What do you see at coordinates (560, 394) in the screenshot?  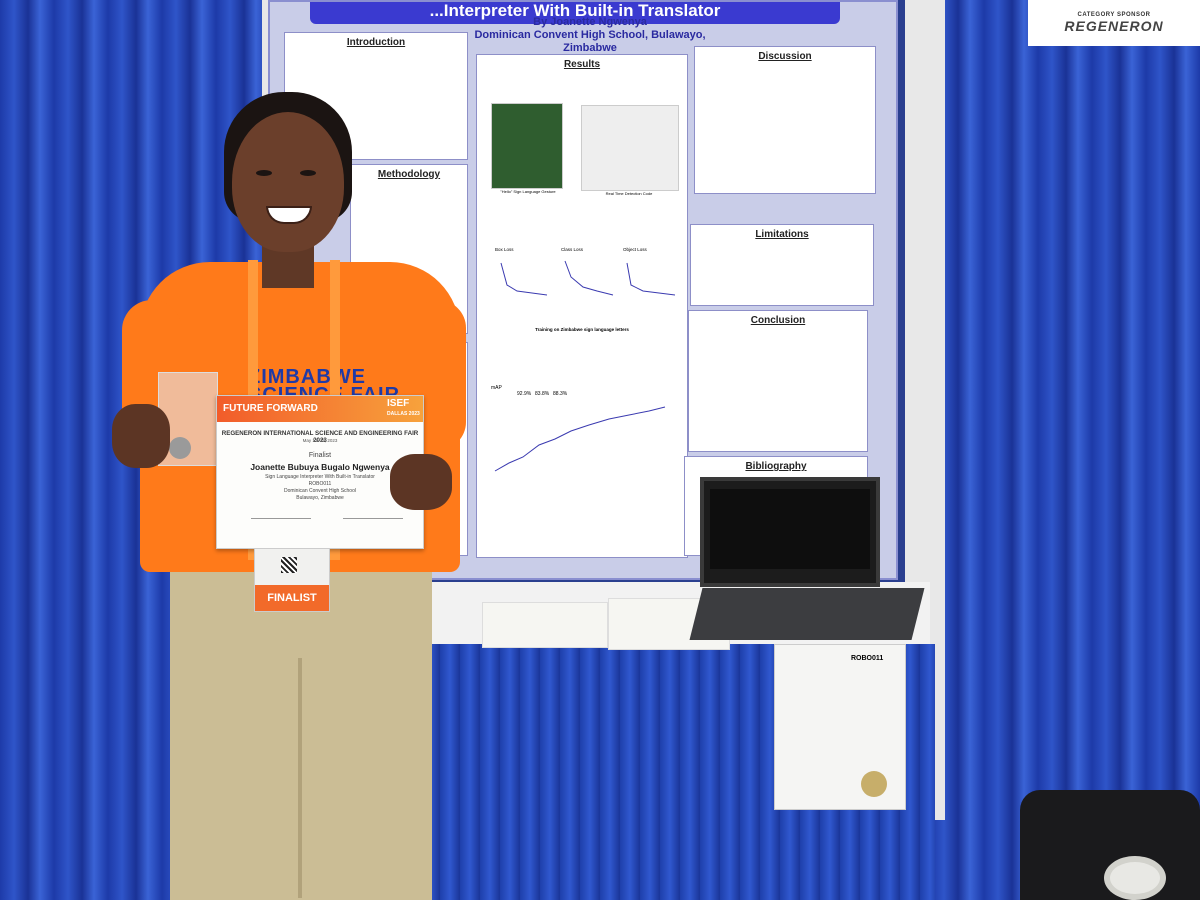 I see `map-metric-3: 88.3%` at bounding box center [560, 394].